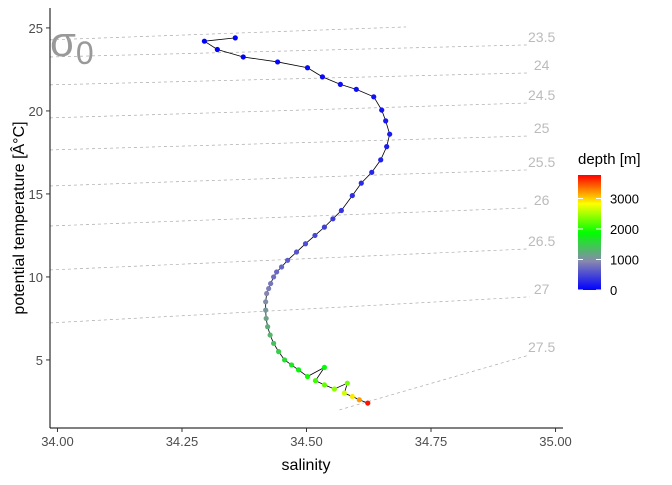 This screenshot has width=672, height=485. Describe the element at coordinates (18, 217) in the screenshot. I see `y-axis-label: potential temperature [Â°C]` at that location.